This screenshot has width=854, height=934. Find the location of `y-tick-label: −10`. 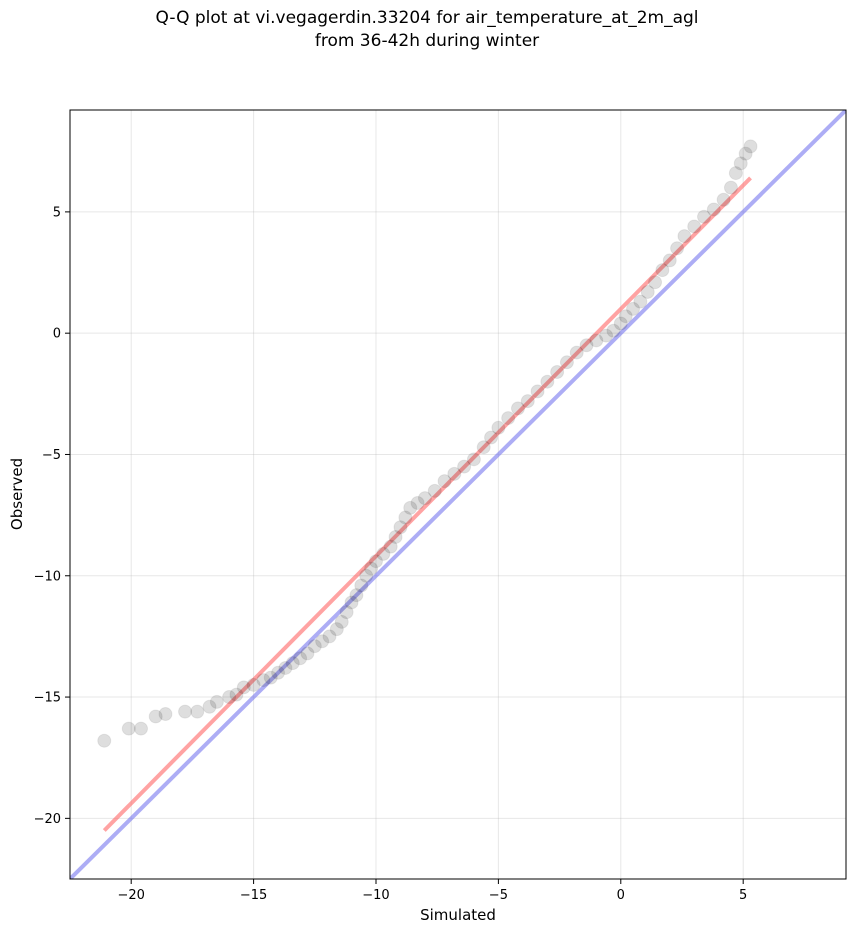

y-tick-label: −10 is located at coordinates (47, 576).